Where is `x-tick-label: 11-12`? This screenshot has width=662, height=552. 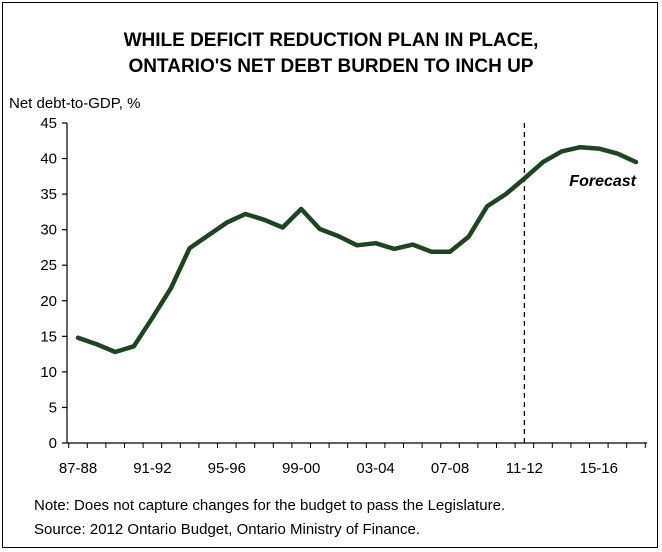
x-tick-label: 11-12 is located at coordinates (524, 468).